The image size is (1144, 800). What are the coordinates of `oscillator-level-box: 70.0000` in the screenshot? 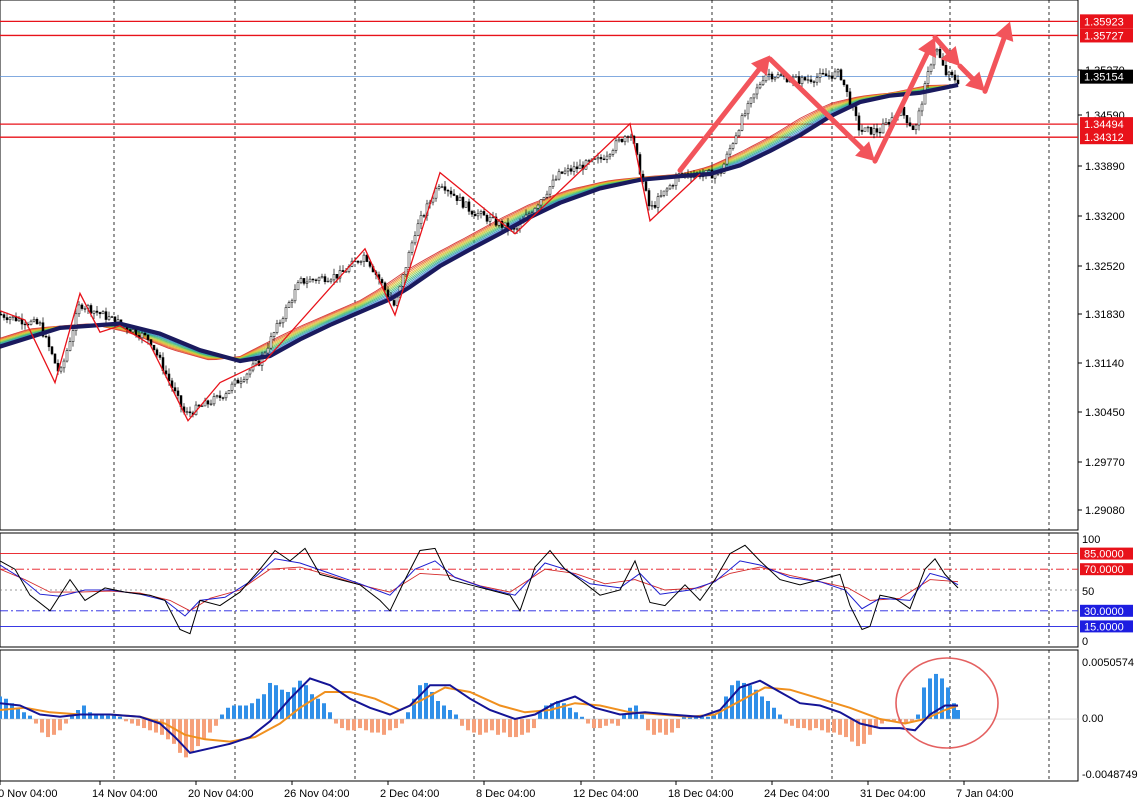 It's located at (1106, 569).